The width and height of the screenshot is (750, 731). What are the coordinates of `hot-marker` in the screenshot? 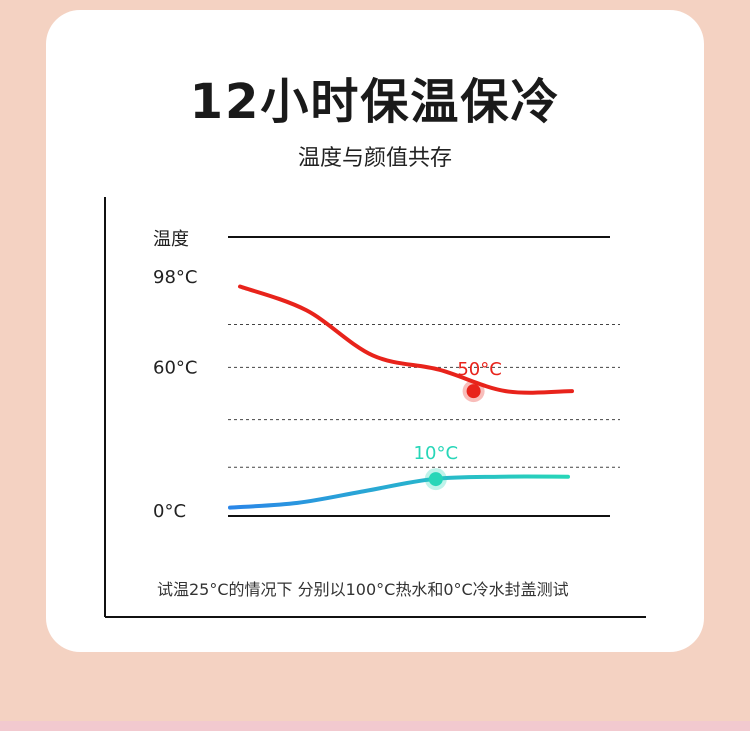 It's located at (473, 391).